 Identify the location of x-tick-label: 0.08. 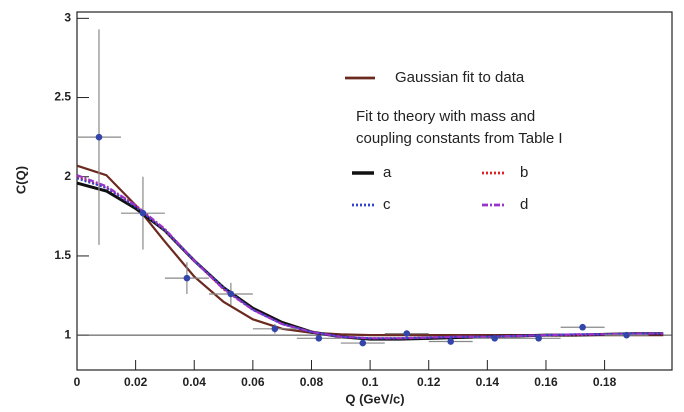
(312, 382).